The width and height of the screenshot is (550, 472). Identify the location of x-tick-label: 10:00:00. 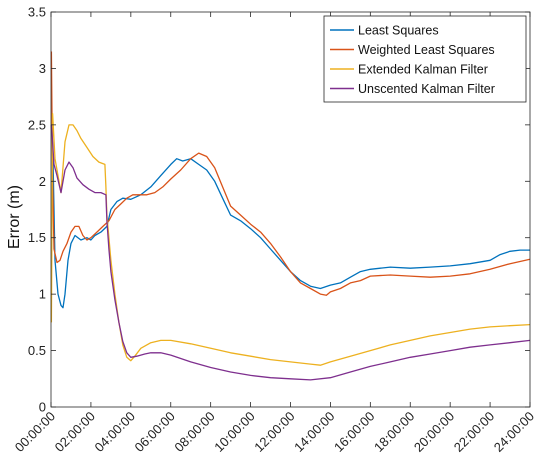
(234, 432).